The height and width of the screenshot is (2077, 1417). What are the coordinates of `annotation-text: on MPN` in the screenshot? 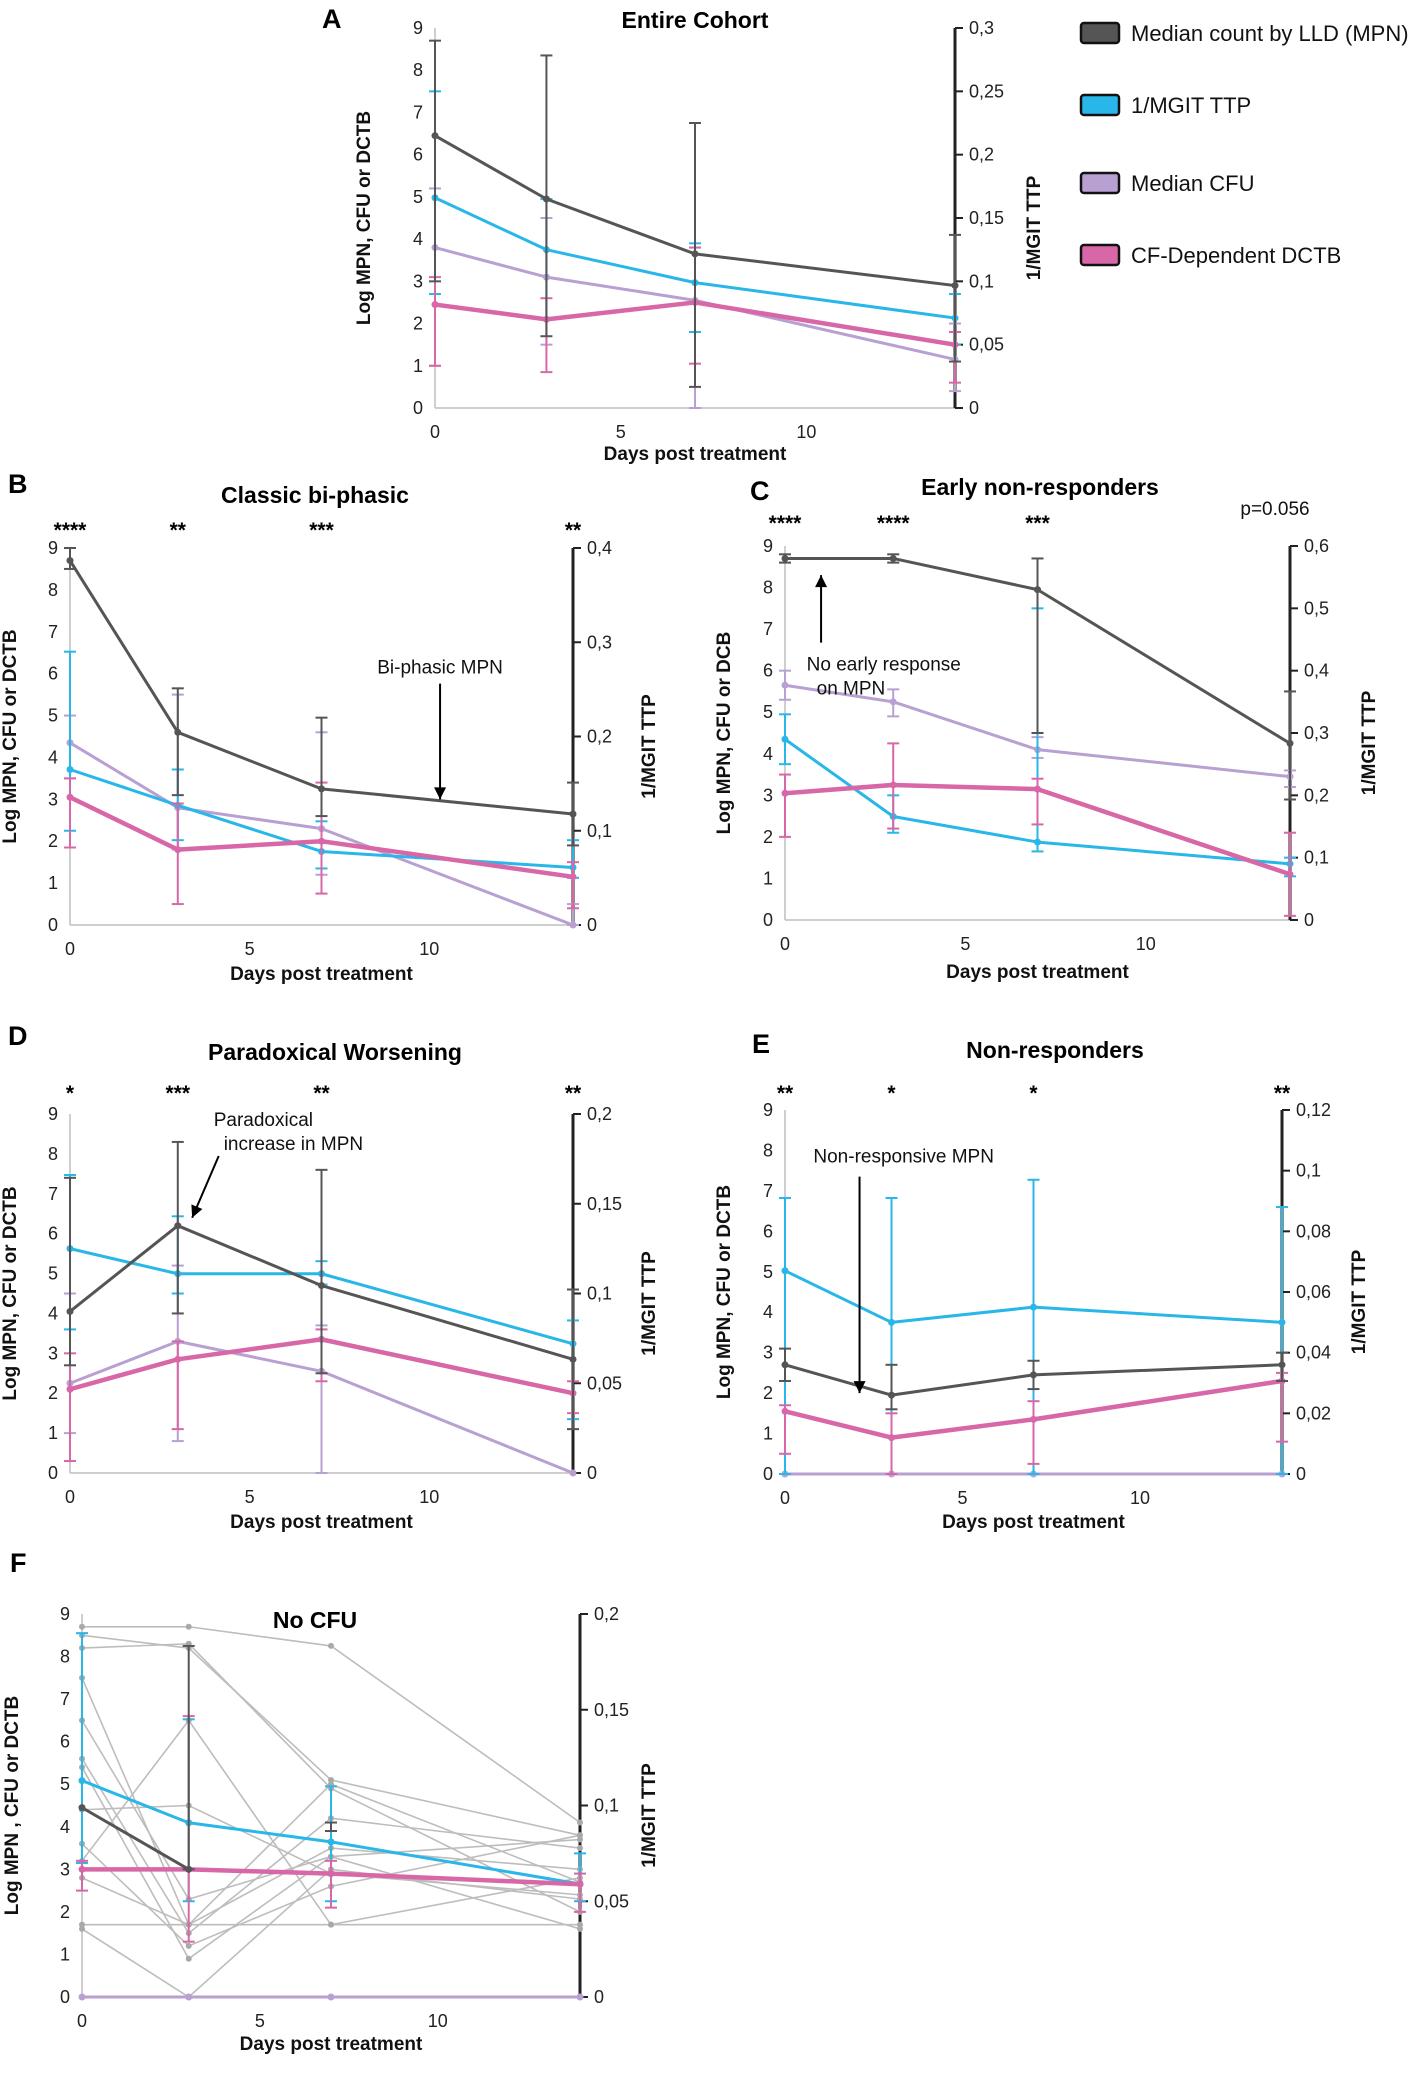 It's located at (851, 689).